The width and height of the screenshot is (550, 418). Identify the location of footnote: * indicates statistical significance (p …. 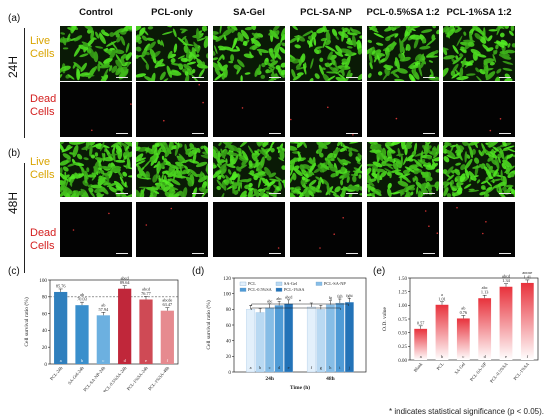
(466, 411).